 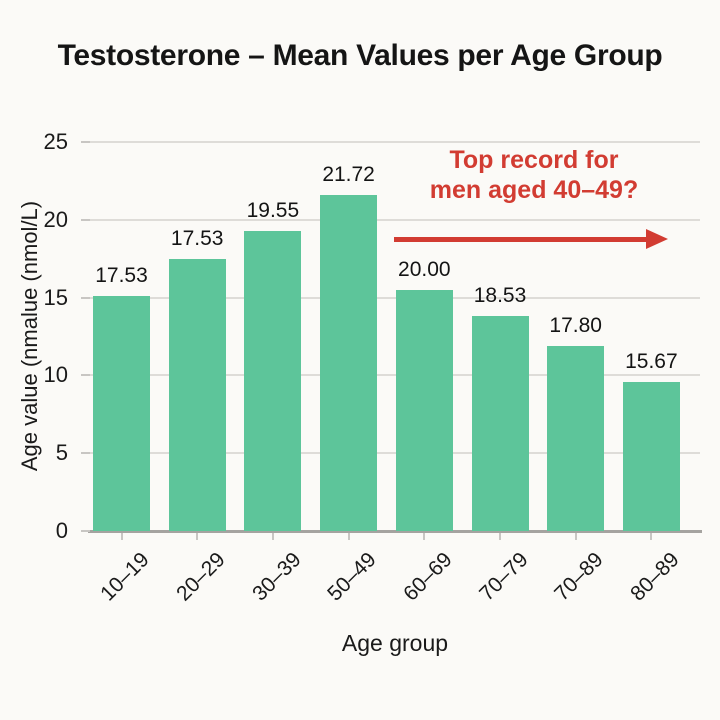 What do you see at coordinates (273, 210) in the screenshot?
I see `bar-value-label: 19.55` at bounding box center [273, 210].